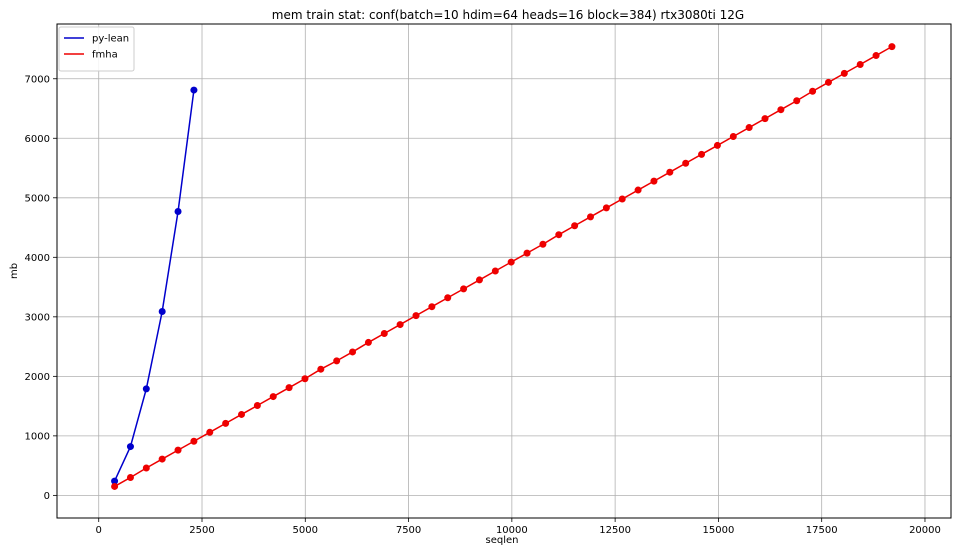  Describe the element at coordinates (37, 139) in the screenshot. I see `y-tick-label: 6000` at that location.